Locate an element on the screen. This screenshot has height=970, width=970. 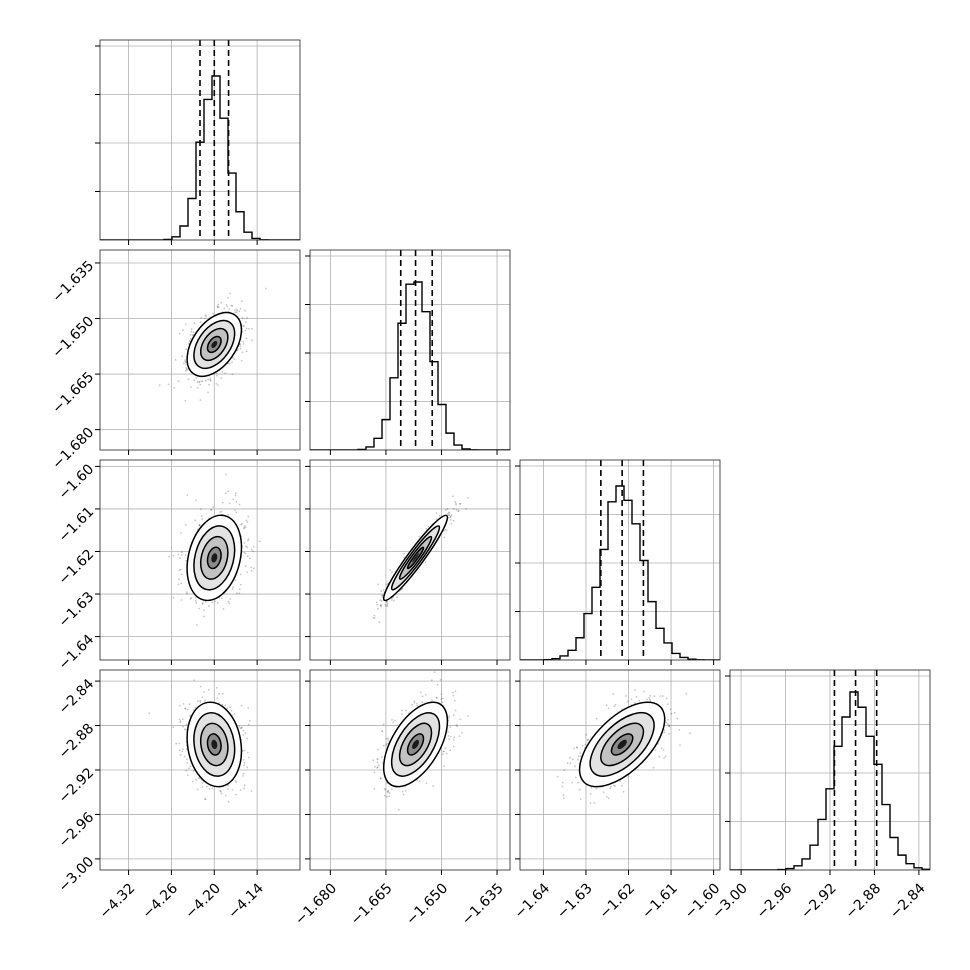
panel-2-0: −1.64−1.63−1.62−1.61−1.60 is located at coordinates (178, 566).